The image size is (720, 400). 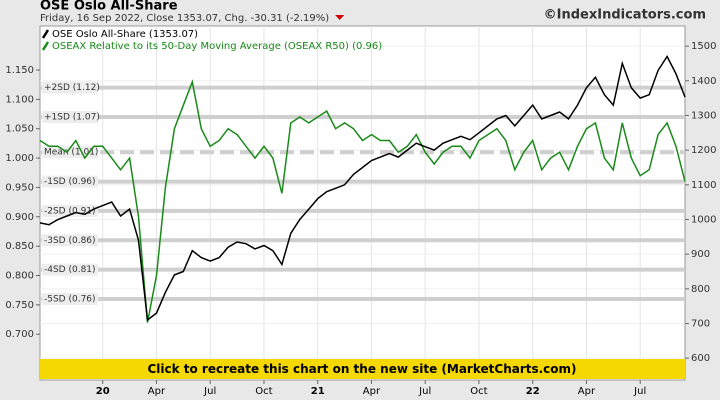 I want to click on y-tick-label: 0.750, so click(x=19, y=305).